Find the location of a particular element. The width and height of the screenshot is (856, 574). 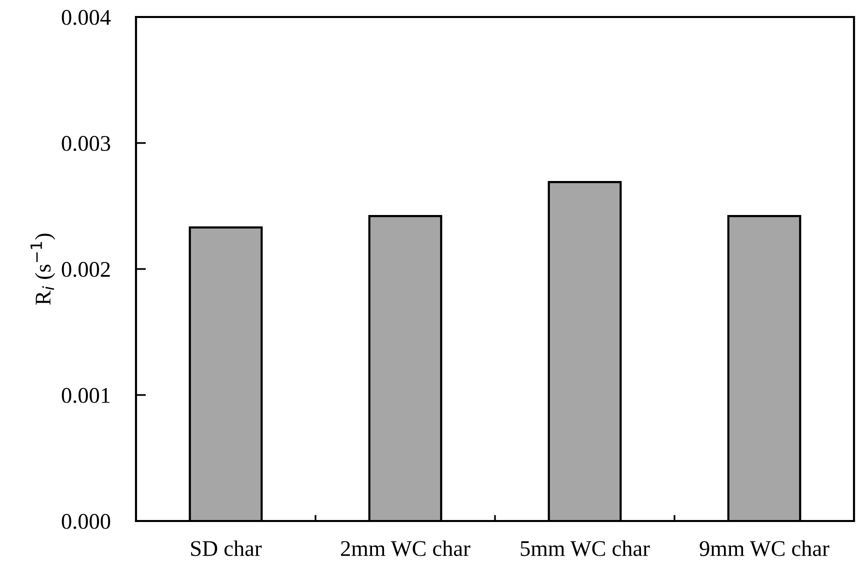

x-tick-label: SD char is located at coordinates (226, 548).